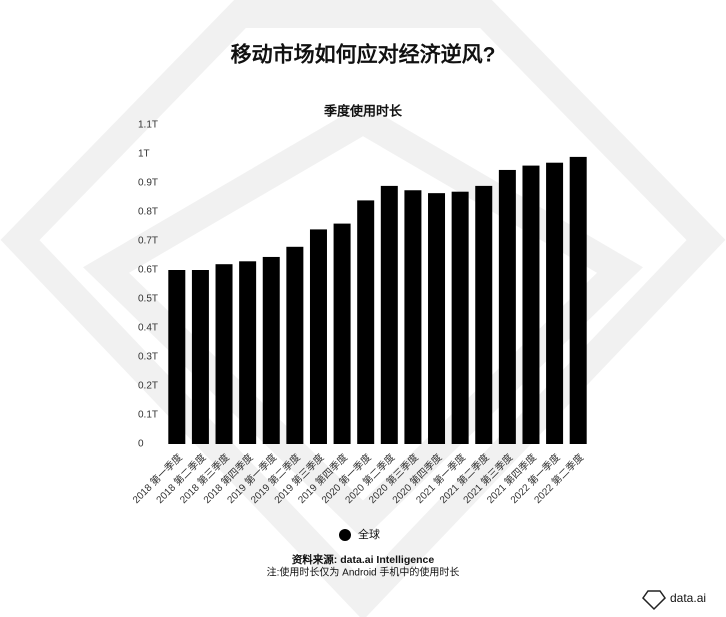 This screenshot has width=726, height=617. What do you see at coordinates (148, 357) in the screenshot?
I see `y-tick-label: 0.3T` at bounding box center [148, 357].